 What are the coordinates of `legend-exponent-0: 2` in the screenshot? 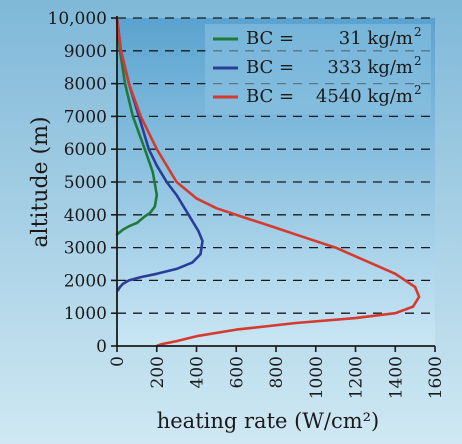 It's located at (418, 32).